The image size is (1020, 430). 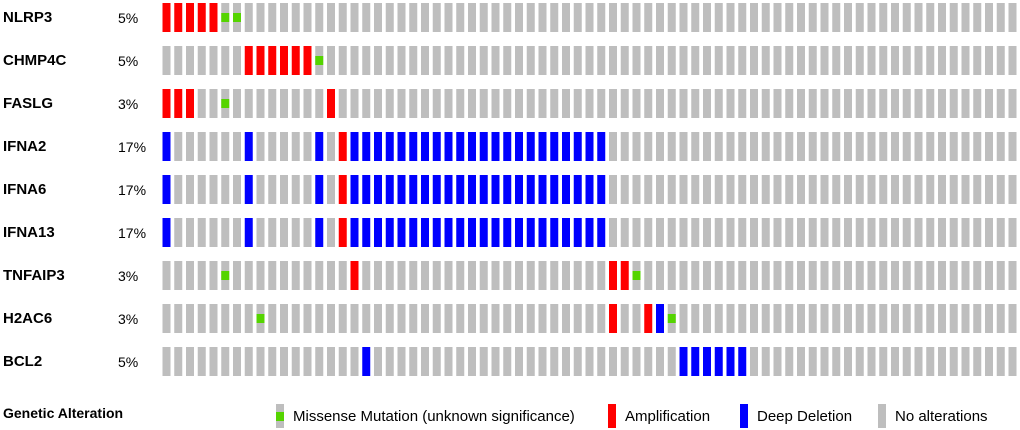 What do you see at coordinates (280, 416) in the screenshot?
I see `missense-swatch` at bounding box center [280, 416].